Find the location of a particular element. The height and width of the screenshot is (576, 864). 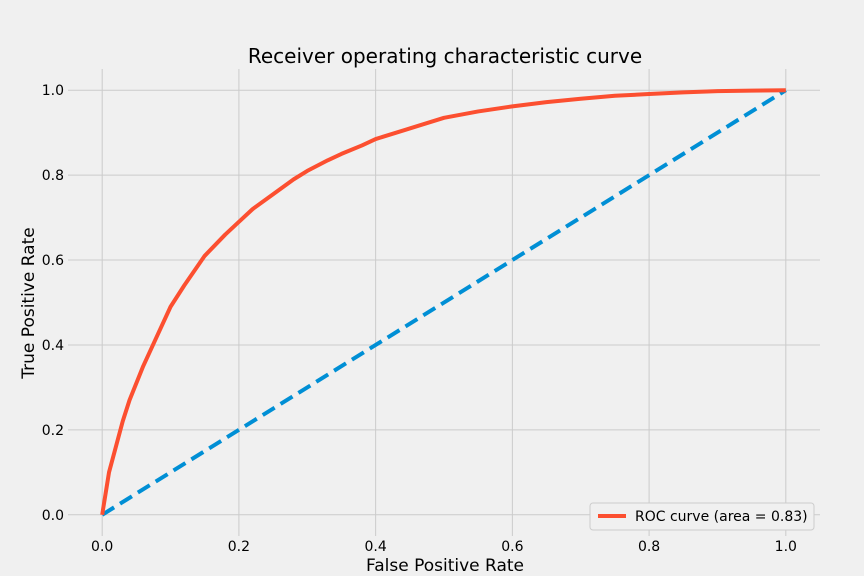

x-tick-label: 0.8 is located at coordinates (649, 547).